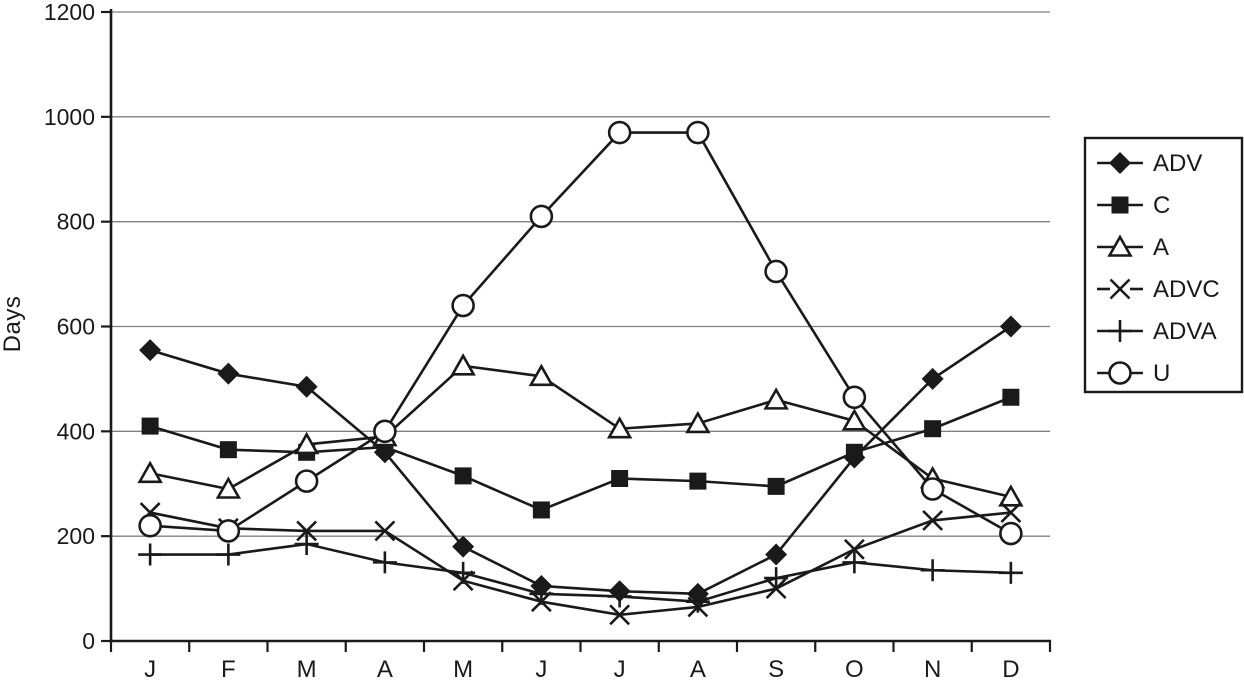 The height and width of the screenshot is (680, 1244). I want to click on y-tick-label: 0, so click(88, 641).